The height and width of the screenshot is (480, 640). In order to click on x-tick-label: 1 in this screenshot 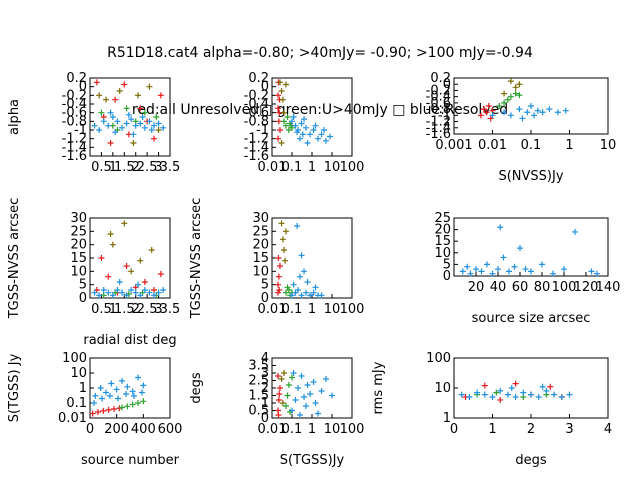, I will do `click(312, 429)`.